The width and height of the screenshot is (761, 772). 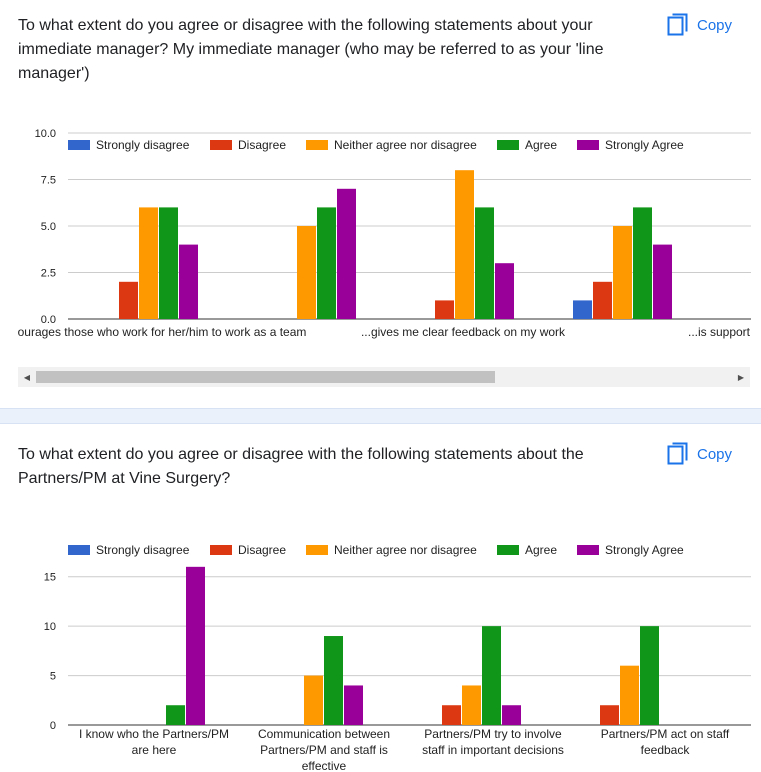 What do you see at coordinates (45, 134) in the screenshot?
I see `y-tick-label: 10.0` at bounding box center [45, 134].